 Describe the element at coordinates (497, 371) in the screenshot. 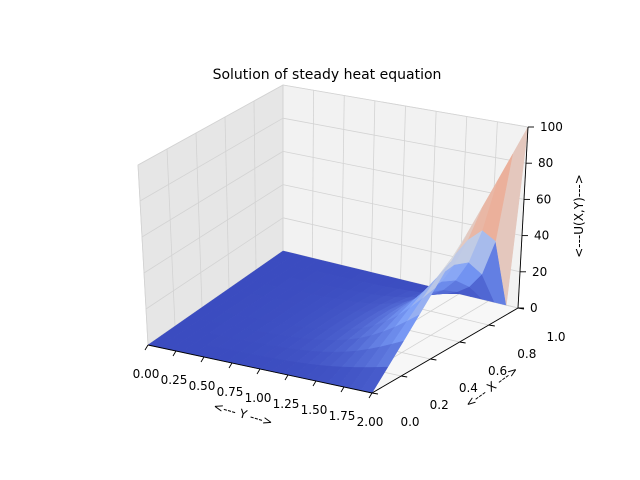

I see `x-tick-label: 0.6` at that location.